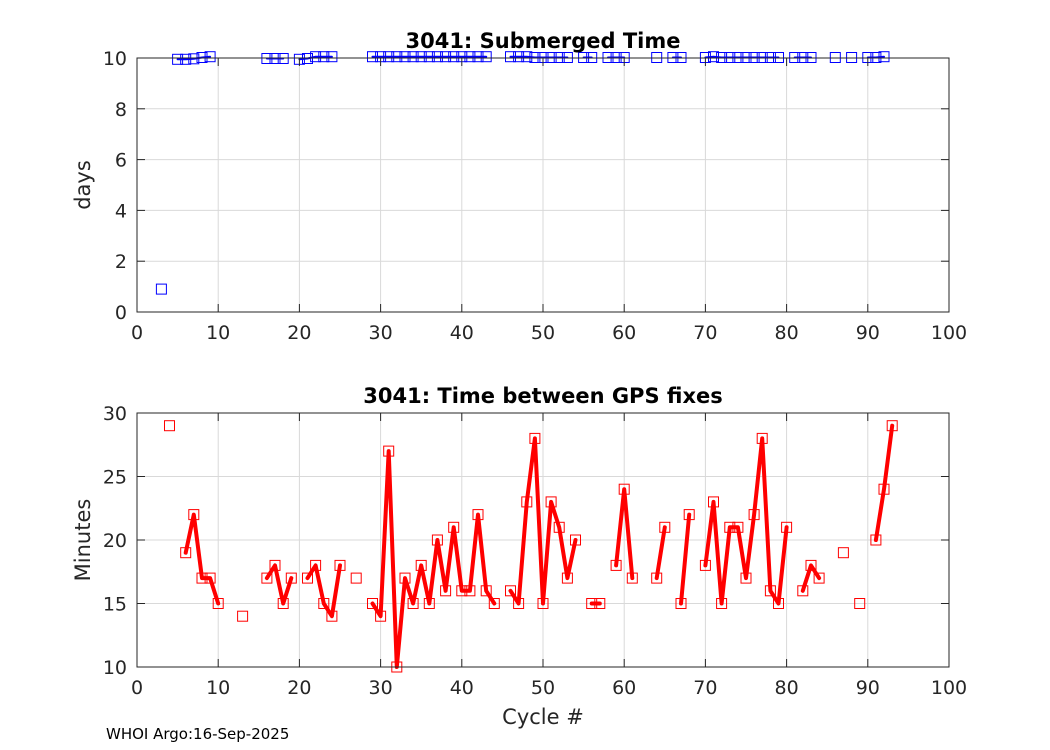  Describe the element at coordinates (787, 688) in the screenshot. I see `x-tick-label: 80` at that location.